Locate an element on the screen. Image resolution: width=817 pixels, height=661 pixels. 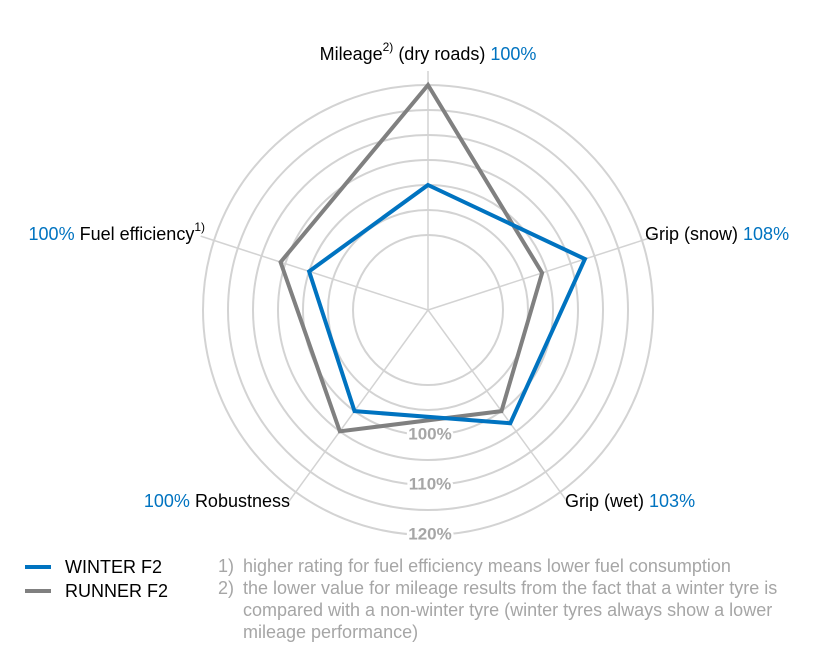
r-tick-label: 120% is located at coordinates (429, 533).